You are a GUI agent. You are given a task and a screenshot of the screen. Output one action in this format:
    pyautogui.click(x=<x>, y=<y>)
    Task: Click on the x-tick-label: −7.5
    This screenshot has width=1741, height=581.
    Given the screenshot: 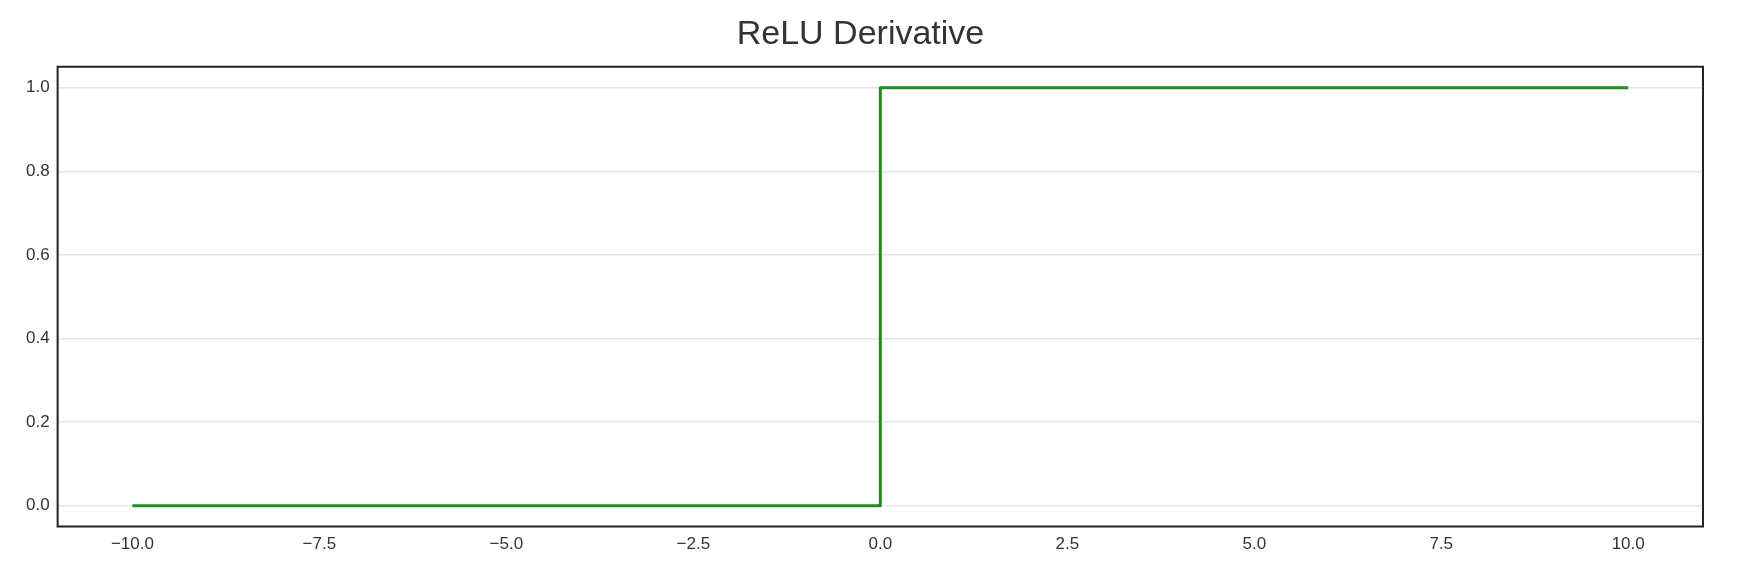 What is the action you would take?
    pyautogui.click(x=319, y=544)
    